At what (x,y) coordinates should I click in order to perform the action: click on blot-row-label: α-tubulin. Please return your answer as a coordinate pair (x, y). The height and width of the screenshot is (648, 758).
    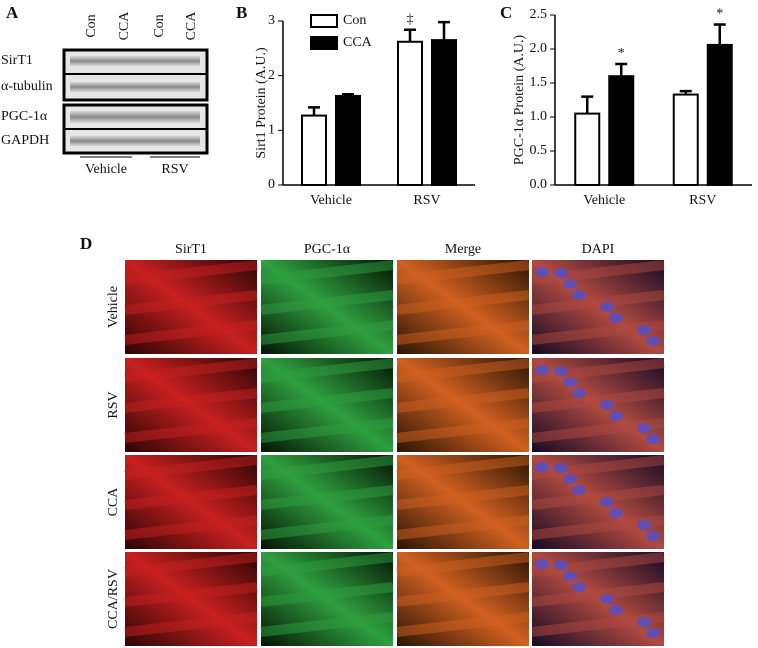
    Looking at the image, I should click on (27, 86).